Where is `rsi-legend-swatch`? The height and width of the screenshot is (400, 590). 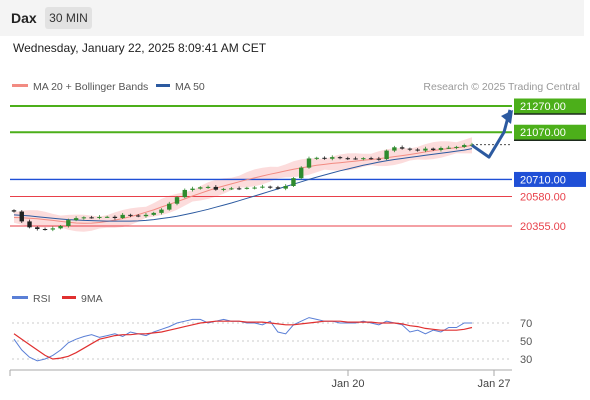
rsi-legend-swatch is located at coordinates (20, 297).